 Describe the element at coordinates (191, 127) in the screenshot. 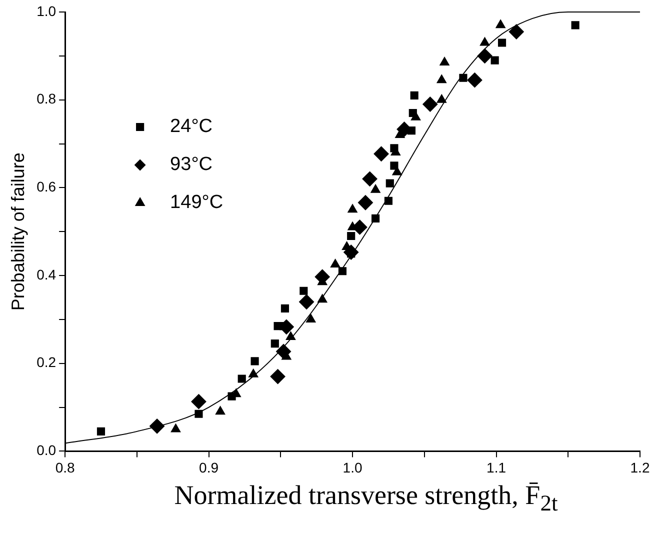

I see `legend-label: 24°C` at that location.